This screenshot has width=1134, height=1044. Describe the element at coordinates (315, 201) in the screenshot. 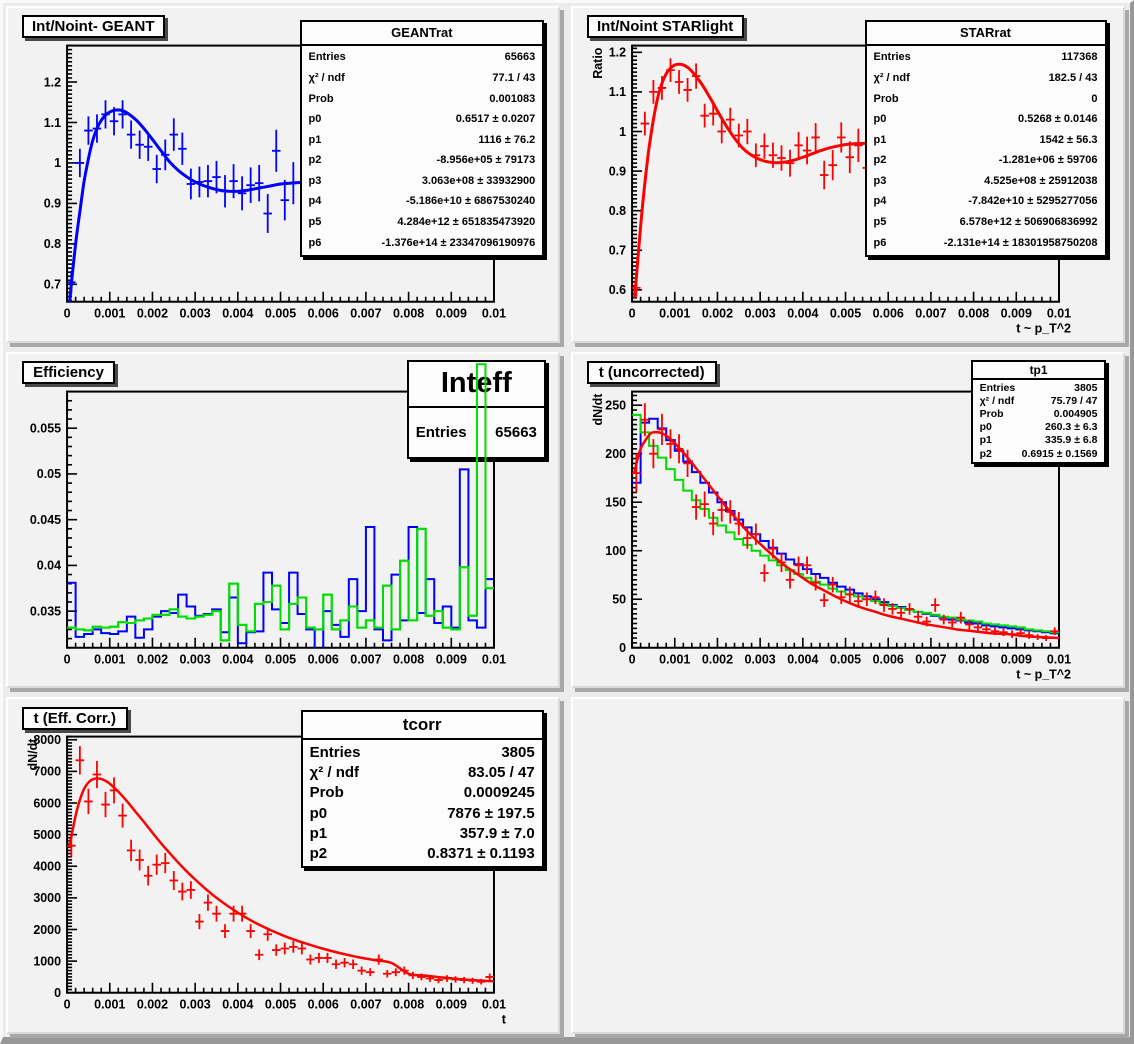

I see `stat-label: p4` at that location.